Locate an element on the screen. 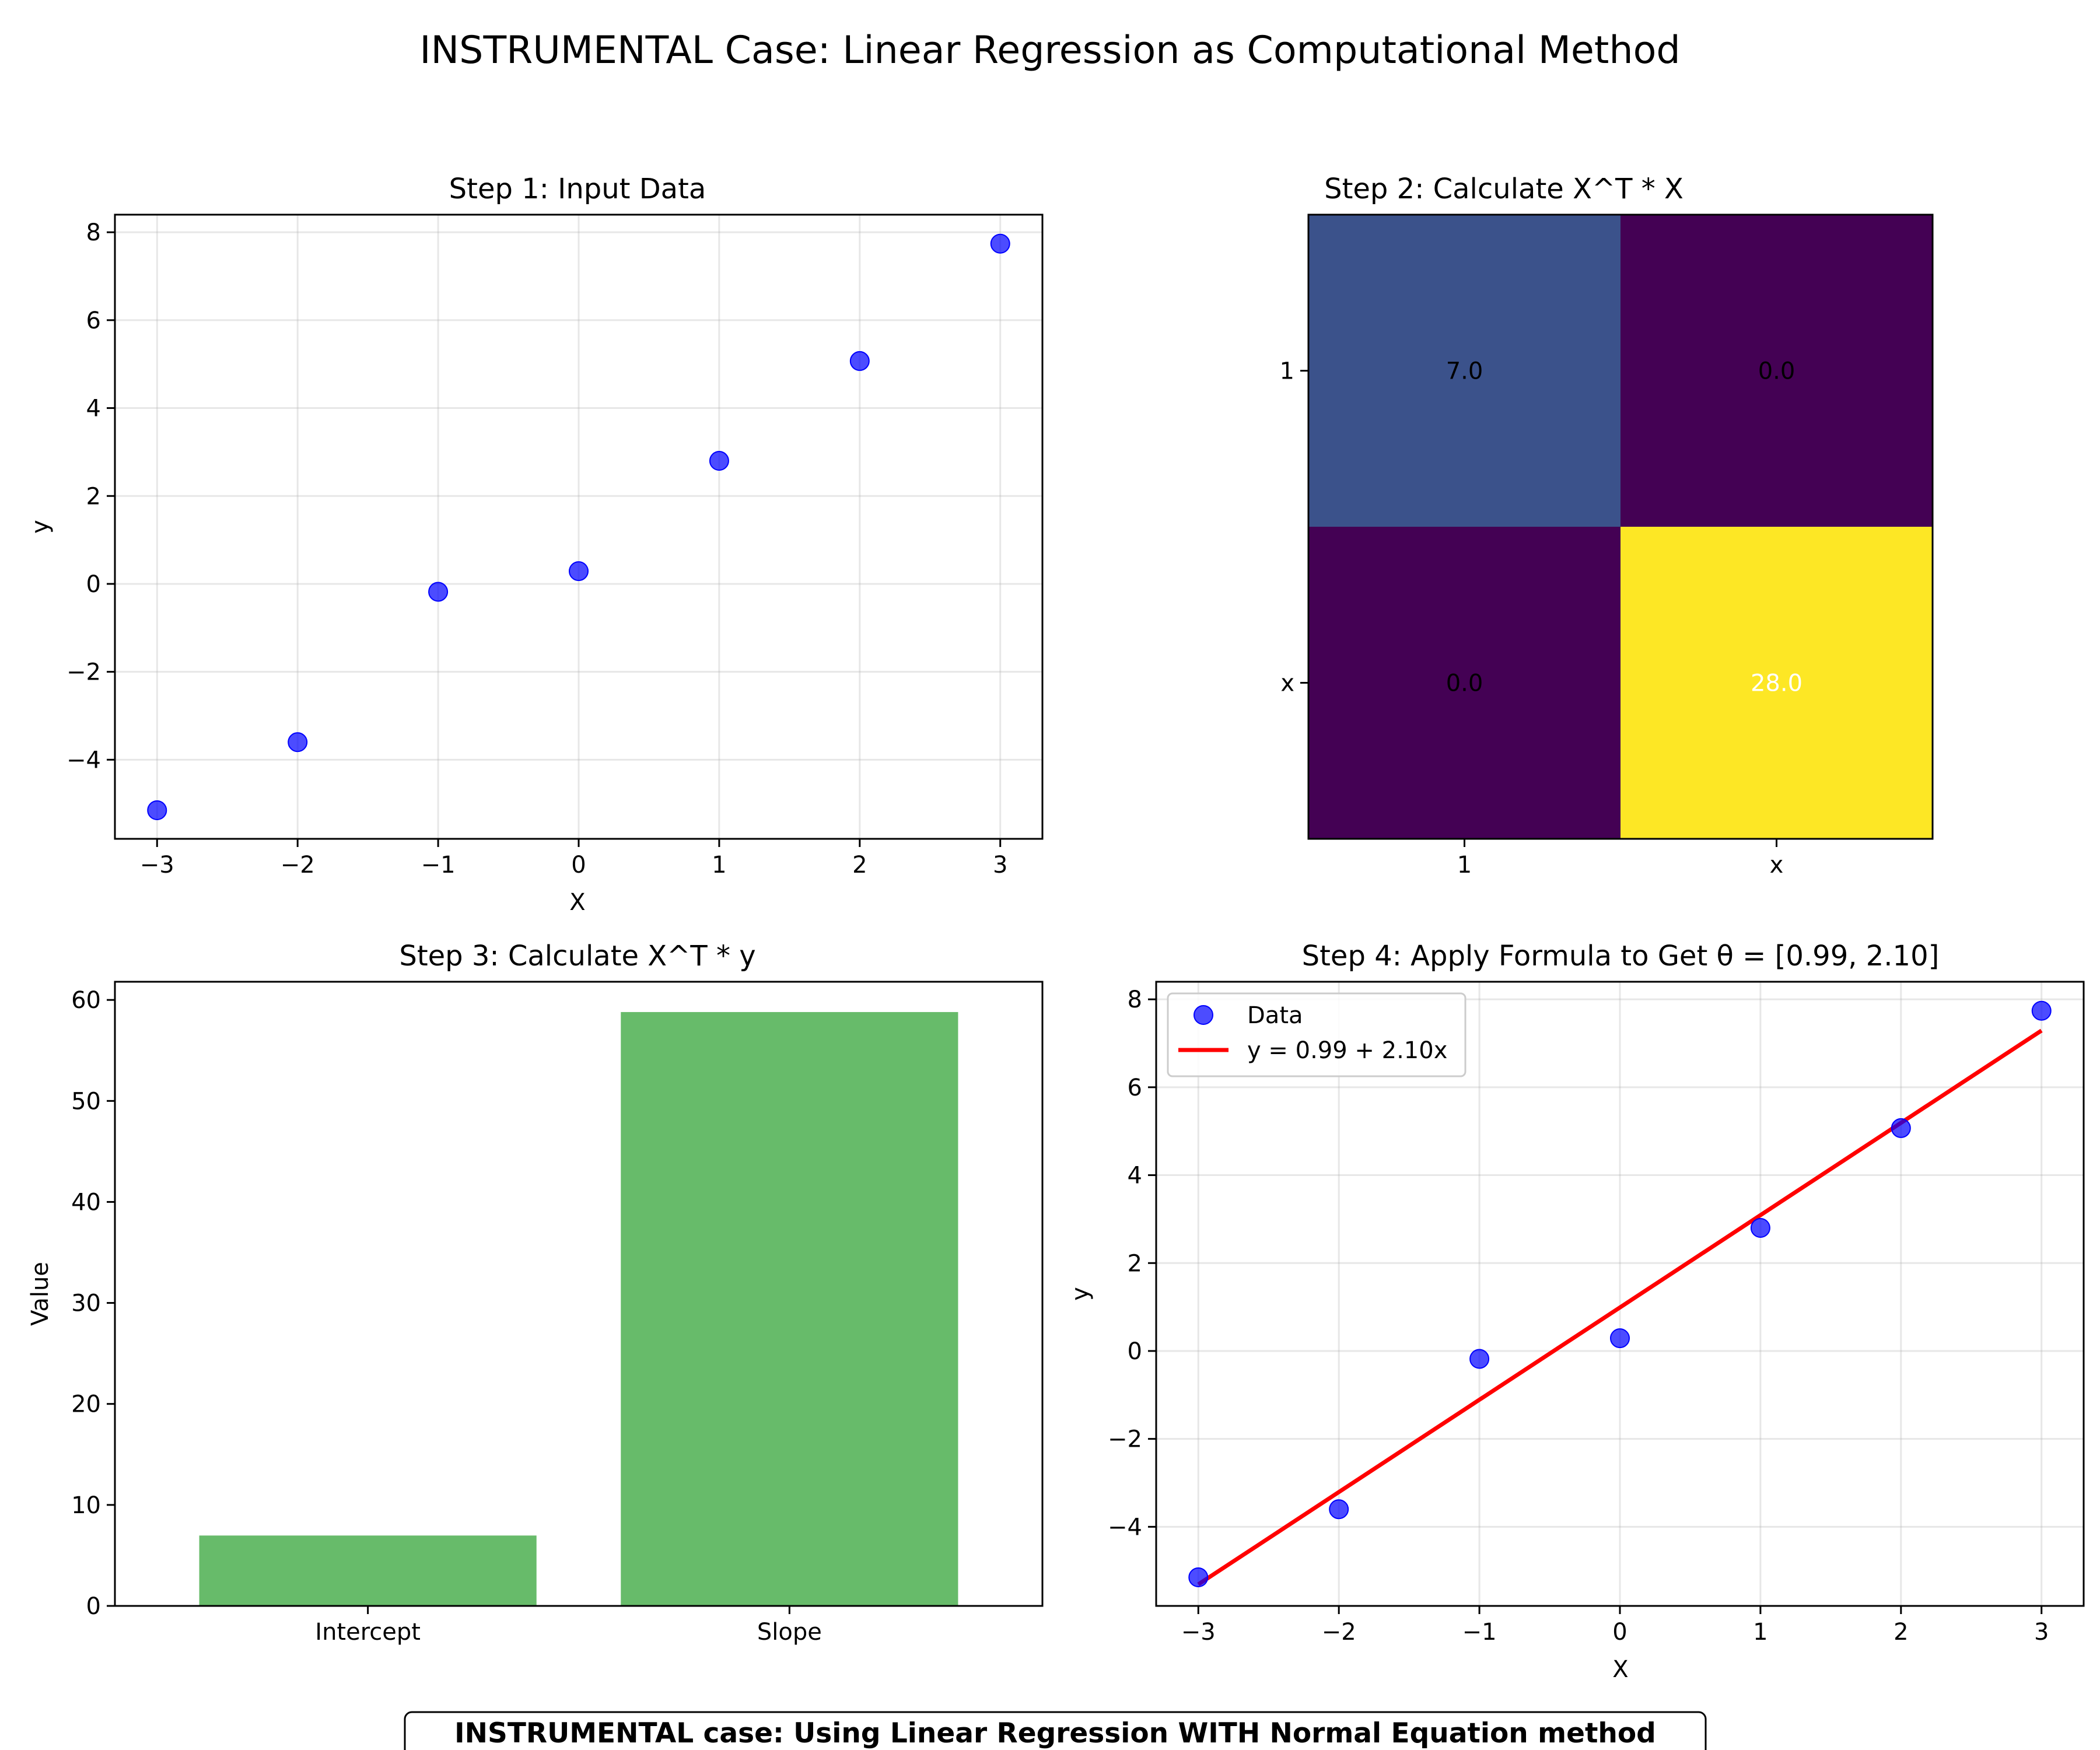  step3-ytick-label: 60 is located at coordinates (86, 1000).